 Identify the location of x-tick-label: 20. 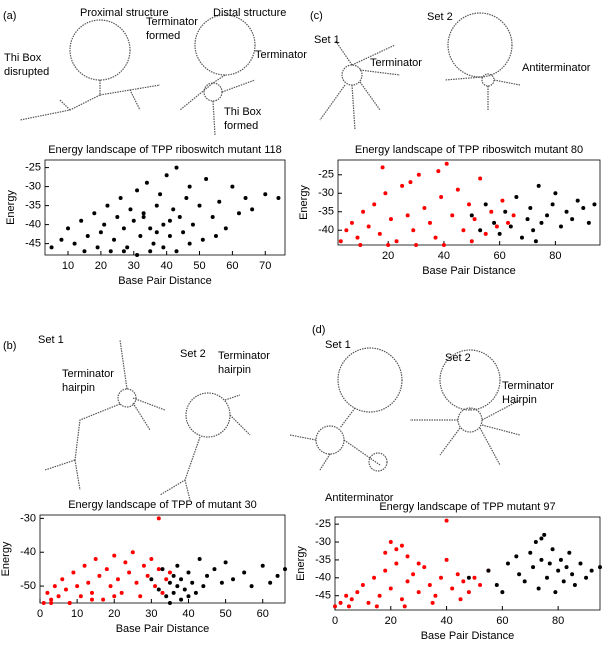
(114, 614).